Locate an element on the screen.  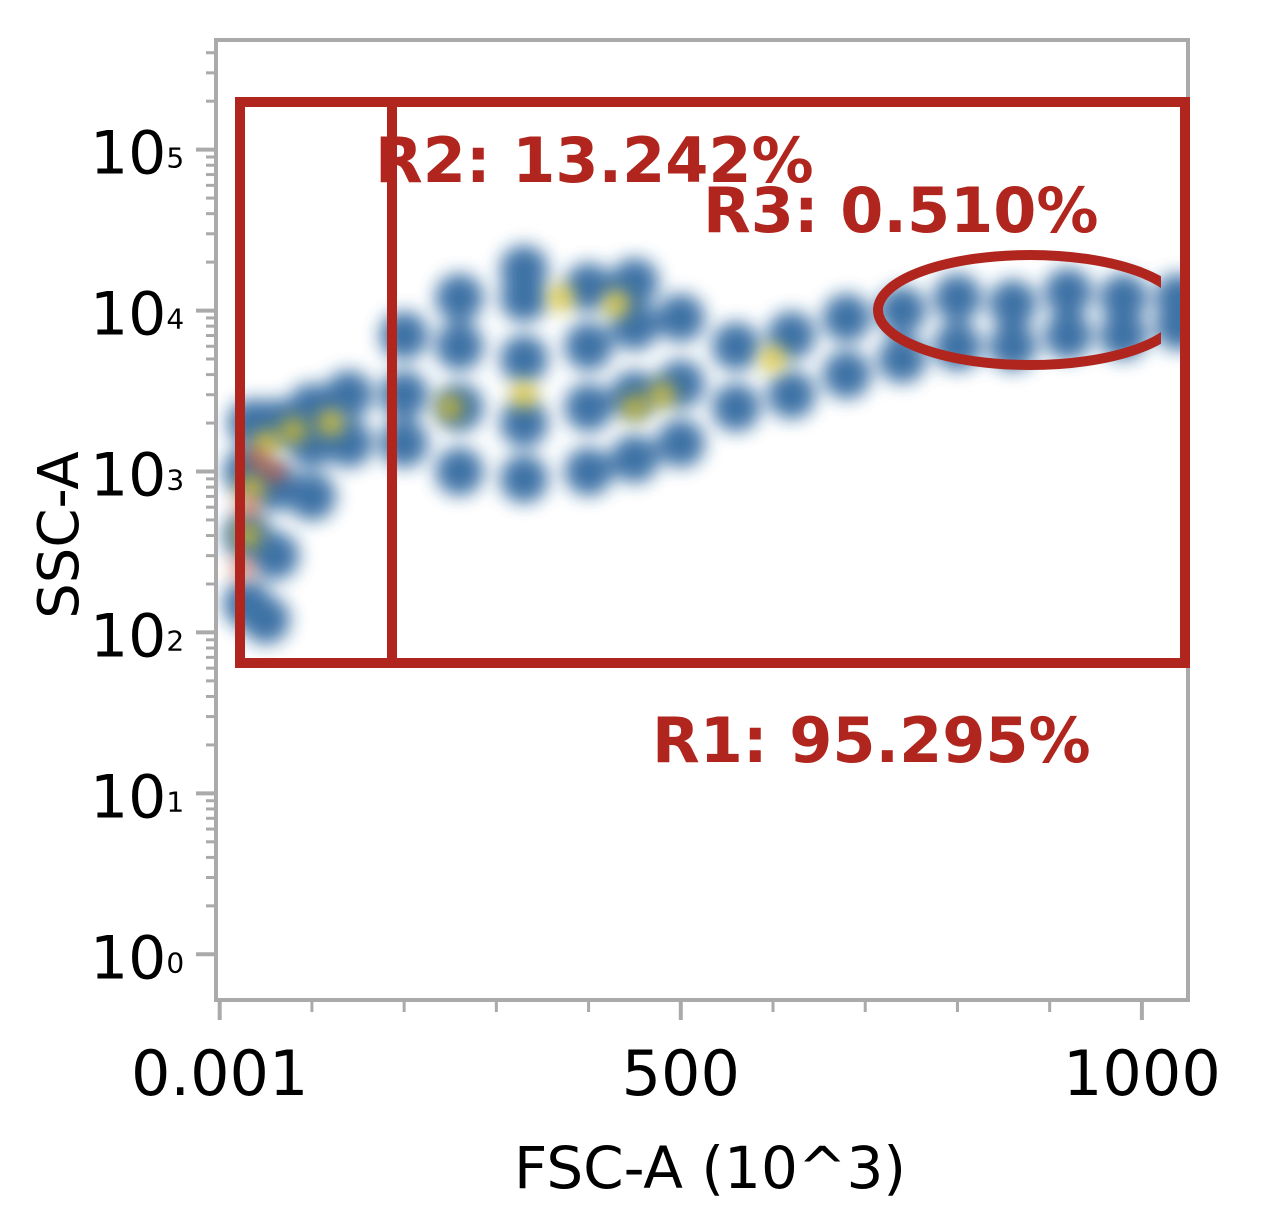
y-tick-exponent: 0 is located at coordinates (175, 962).